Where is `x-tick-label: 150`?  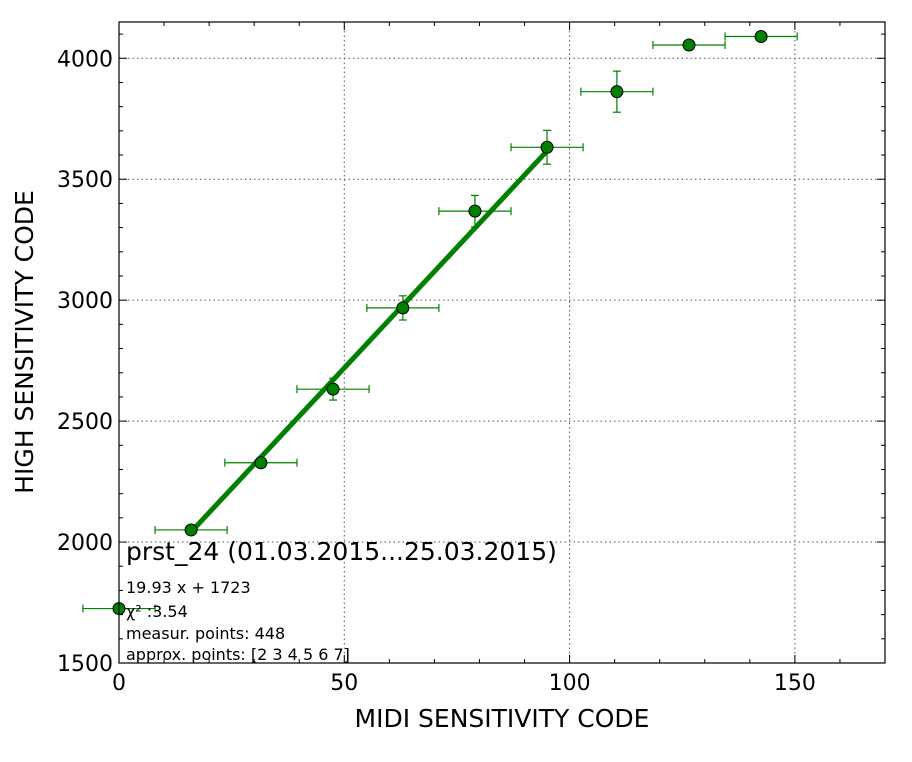 x-tick-label: 150 is located at coordinates (795, 683).